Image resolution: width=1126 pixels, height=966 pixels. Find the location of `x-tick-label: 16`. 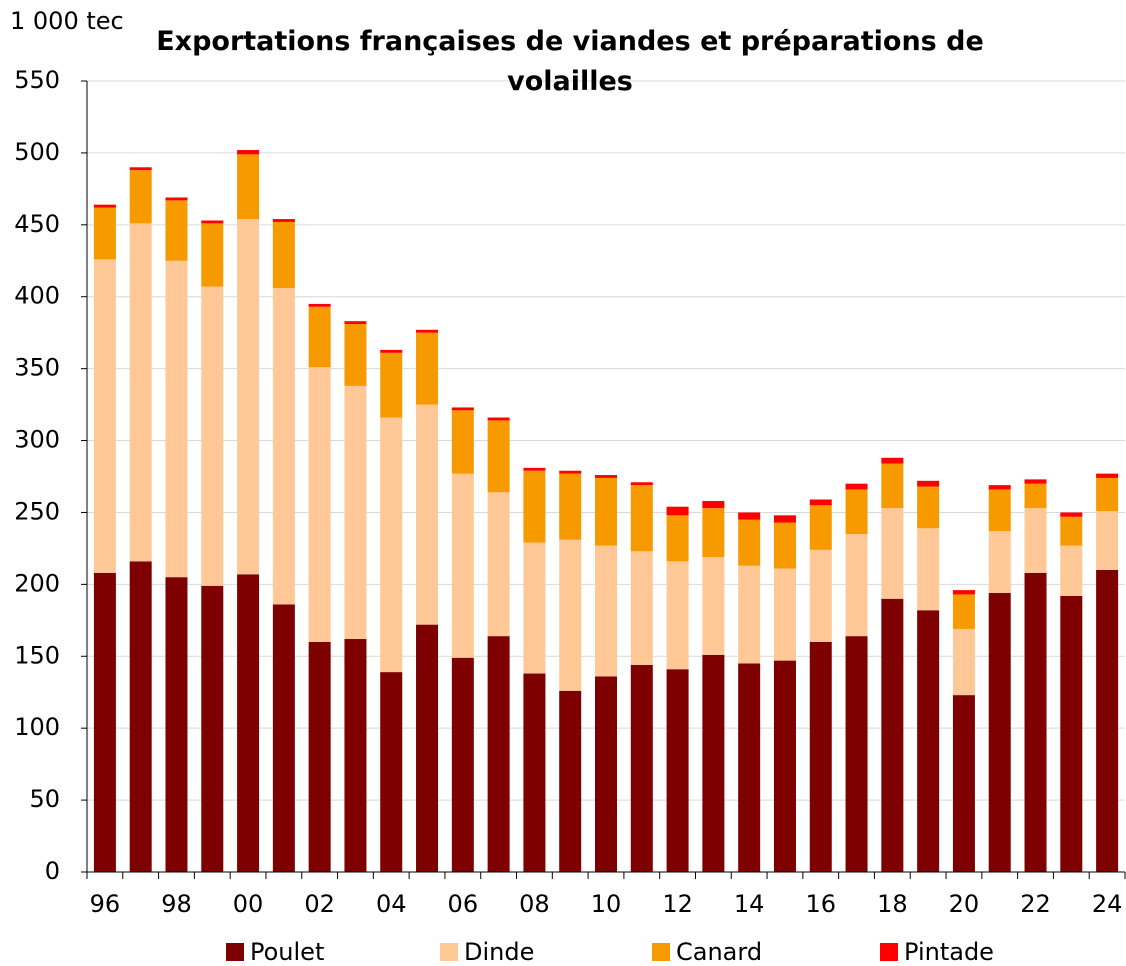

x-tick-label: 16 is located at coordinates (820, 904).